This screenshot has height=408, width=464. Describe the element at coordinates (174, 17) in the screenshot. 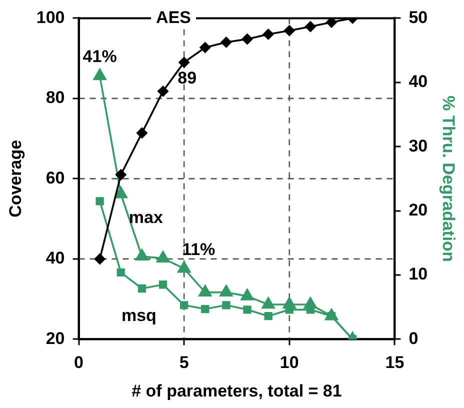

I see `series-label: AES` at that location.